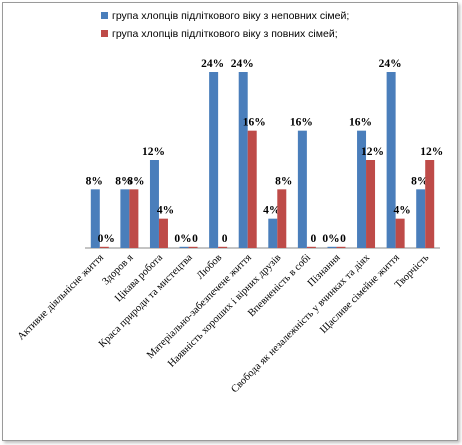 The height and width of the screenshot is (445, 462). What do you see at coordinates (314, 239) in the screenshot?
I see `data-label-two-parent-7: 0` at bounding box center [314, 239].